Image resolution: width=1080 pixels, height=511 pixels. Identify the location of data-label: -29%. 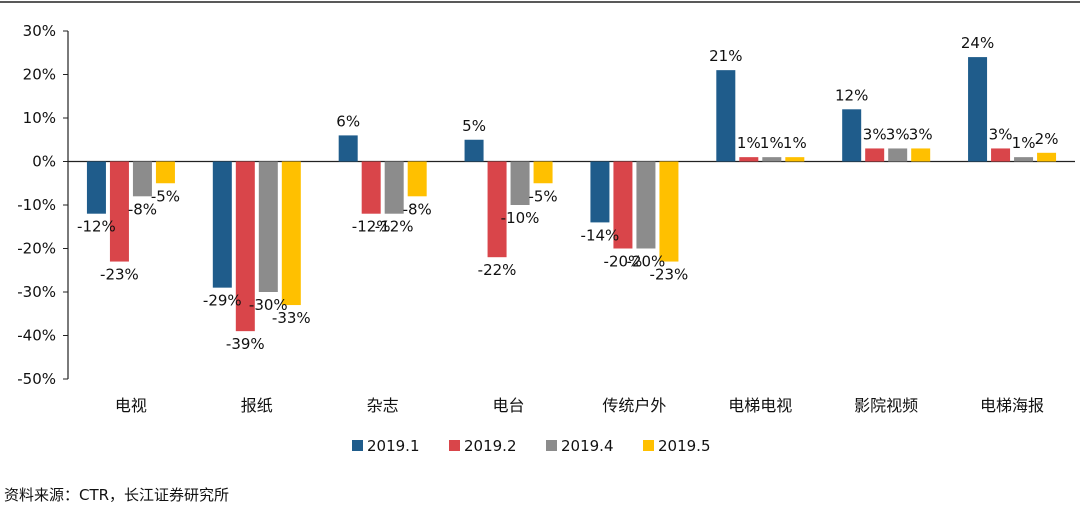
(222, 301).